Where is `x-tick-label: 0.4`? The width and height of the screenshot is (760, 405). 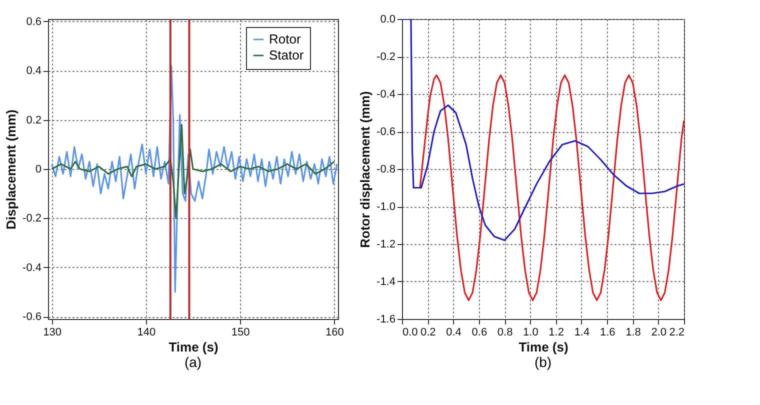
x-tick-label: 0.4 is located at coordinates (454, 332).